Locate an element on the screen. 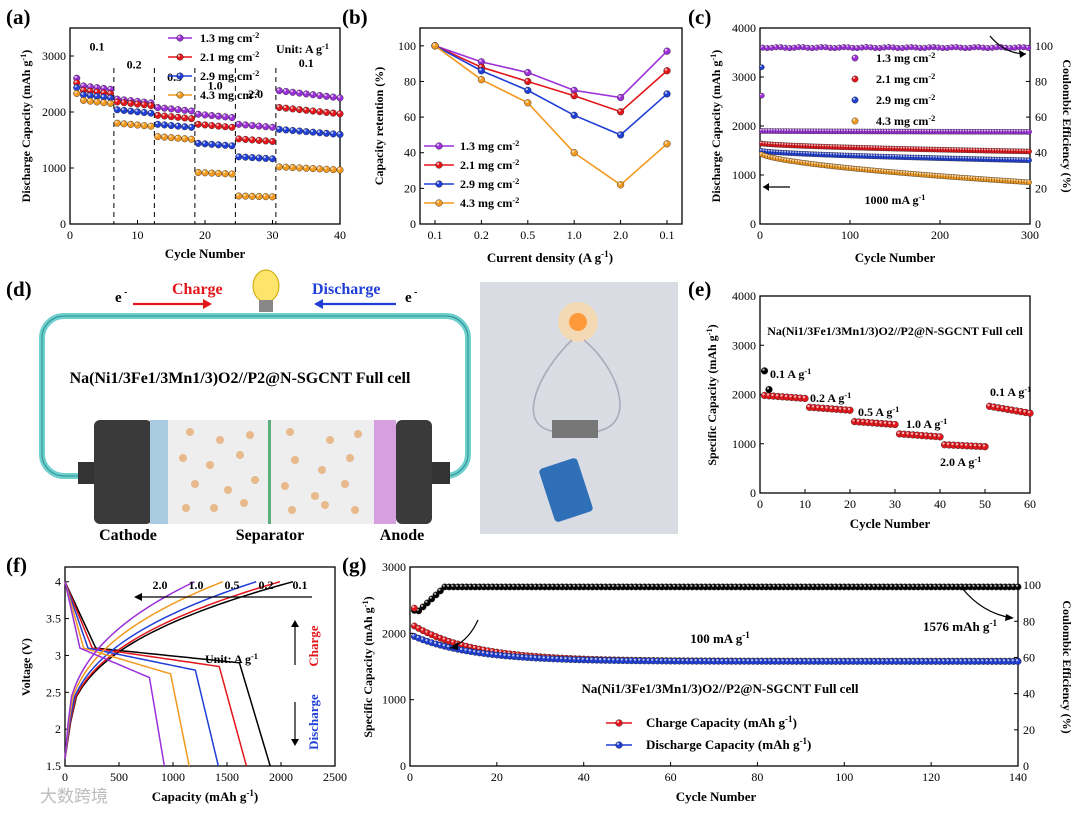 The width and height of the screenshot is (1080, 813). led-wire is located at coordinates (576, 386).